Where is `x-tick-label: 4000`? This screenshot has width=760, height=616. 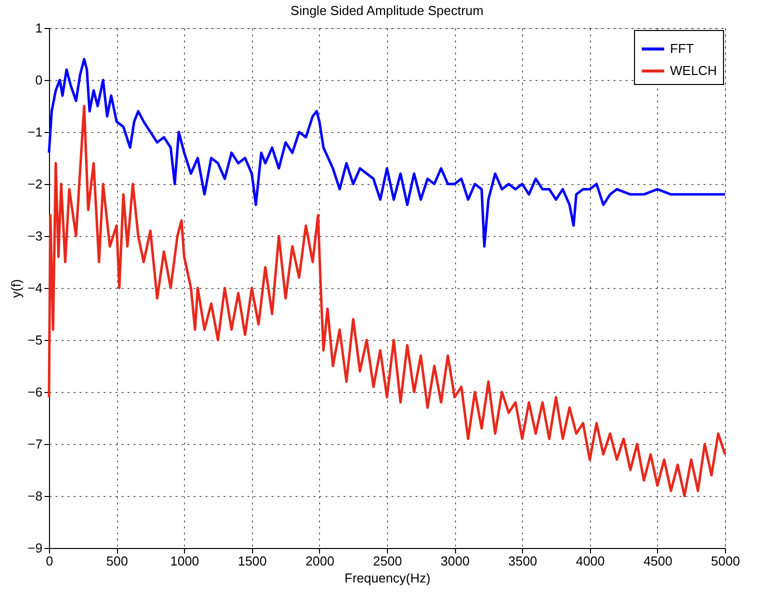
x-tick-label: 4000 is located at coordinates (590, 561).